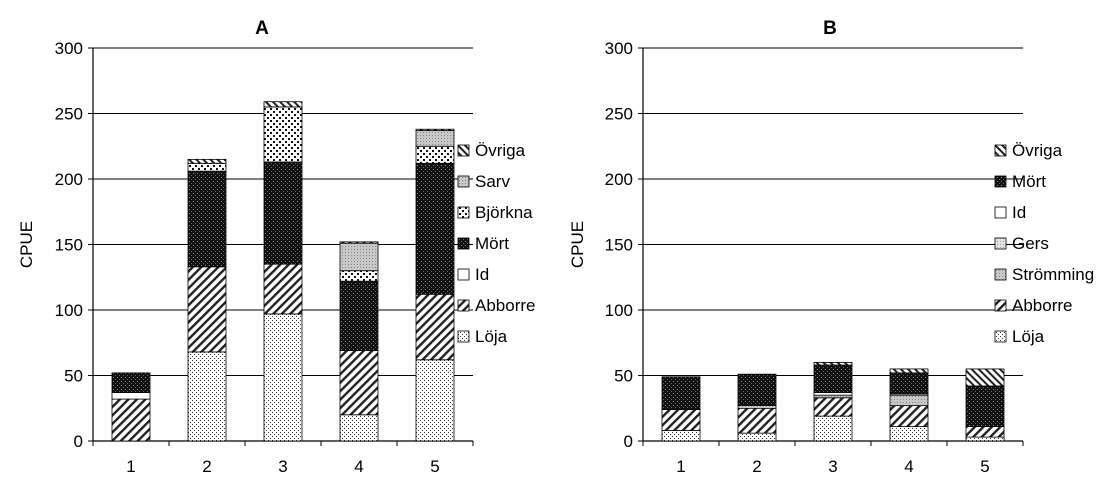 The image size is (1108, 479). What do you see at coordinates (832, 466) in the screenshot?
I see `x-tick-label: 3` at bounding box center [832, 466].